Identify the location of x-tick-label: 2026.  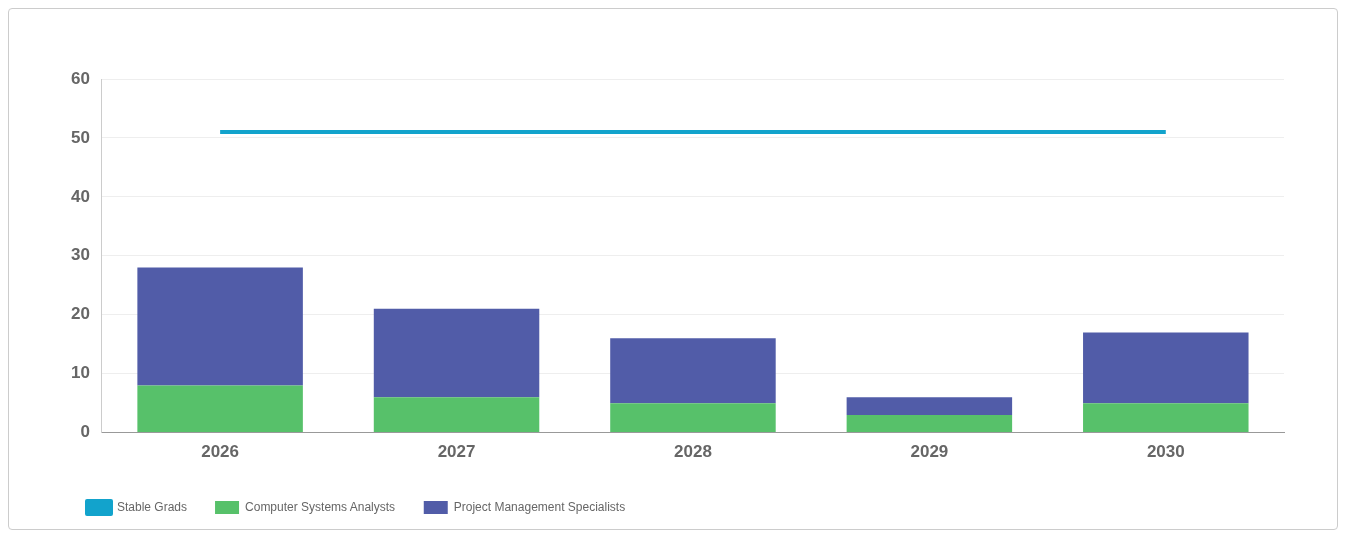
(220, 452).